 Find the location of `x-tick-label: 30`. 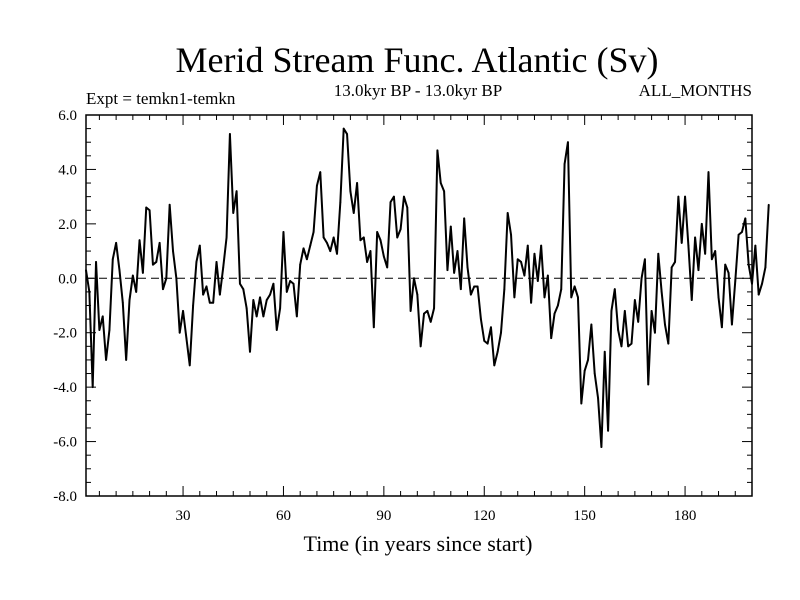

x-tick-label: 30 is located at coordinates (183, 516).